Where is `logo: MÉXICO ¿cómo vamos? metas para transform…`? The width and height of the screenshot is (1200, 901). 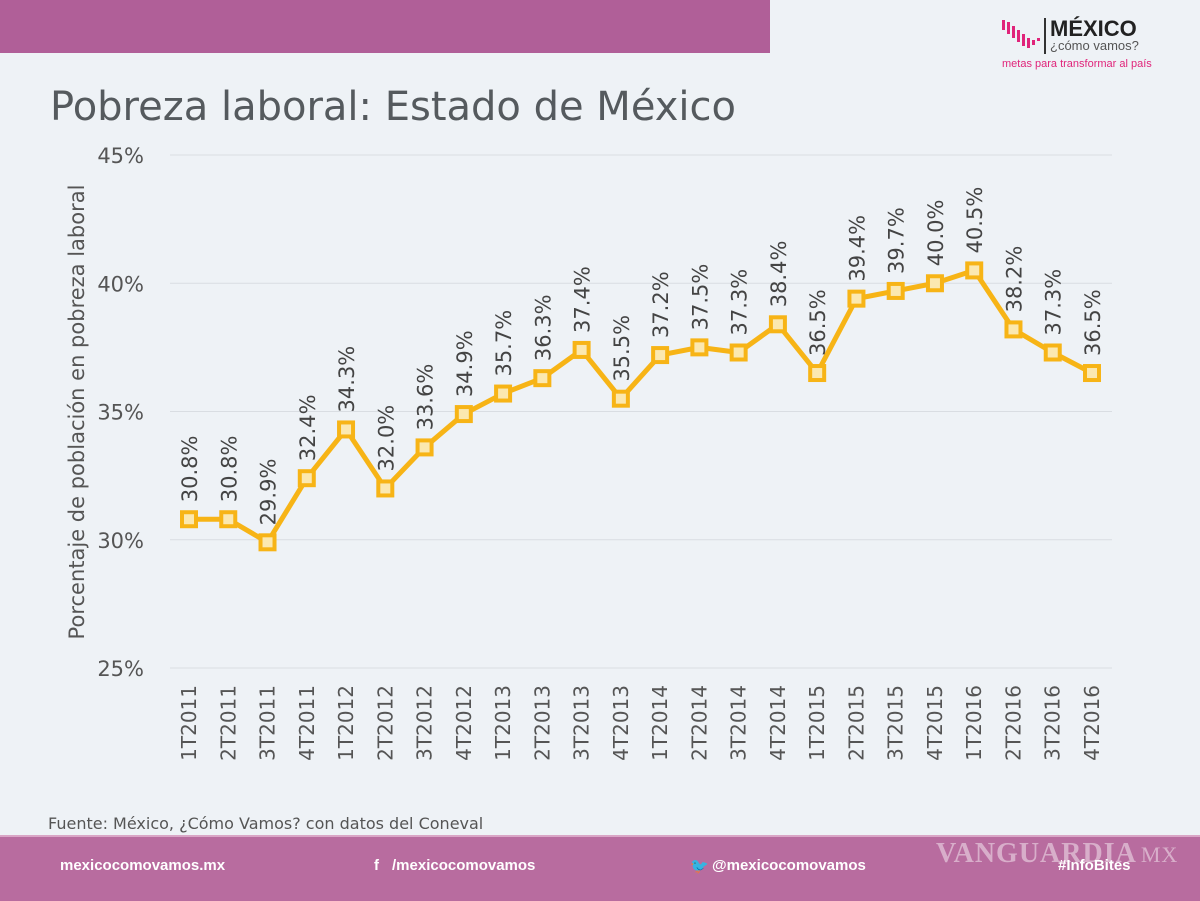
logo: MÉXICO ¿cómo vamos? metas para transform… is located at coordinates (1095, 46).